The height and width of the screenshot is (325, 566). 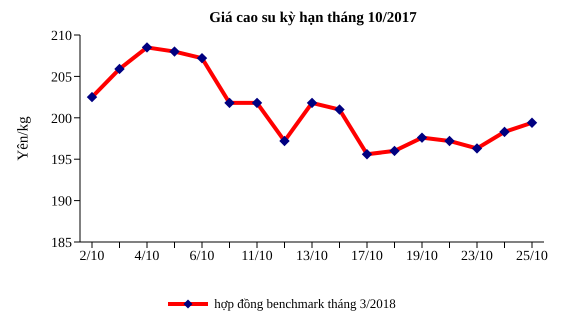 I want to click on legend-label: hợp đồng benchmark tháng 3/2018, so click(x=305, y=304).